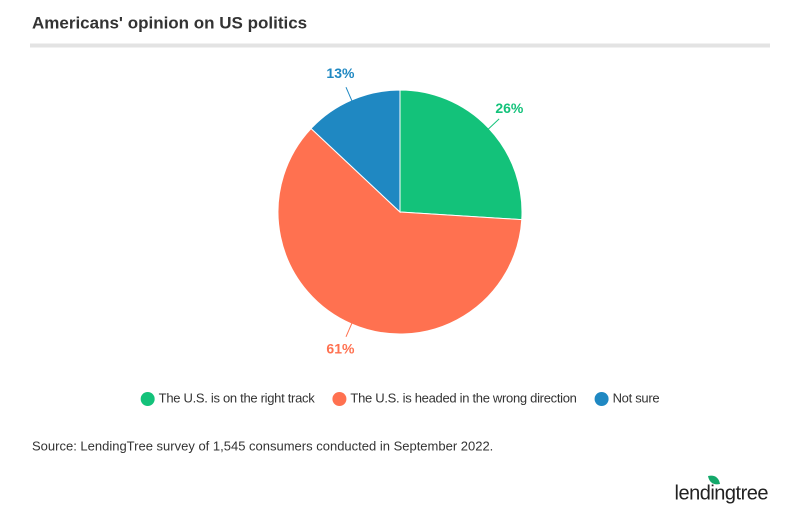  What do you see at coordinates (714, 480) in the screenshot?
I see `logo-leaf` at bounding box center [714, 480].